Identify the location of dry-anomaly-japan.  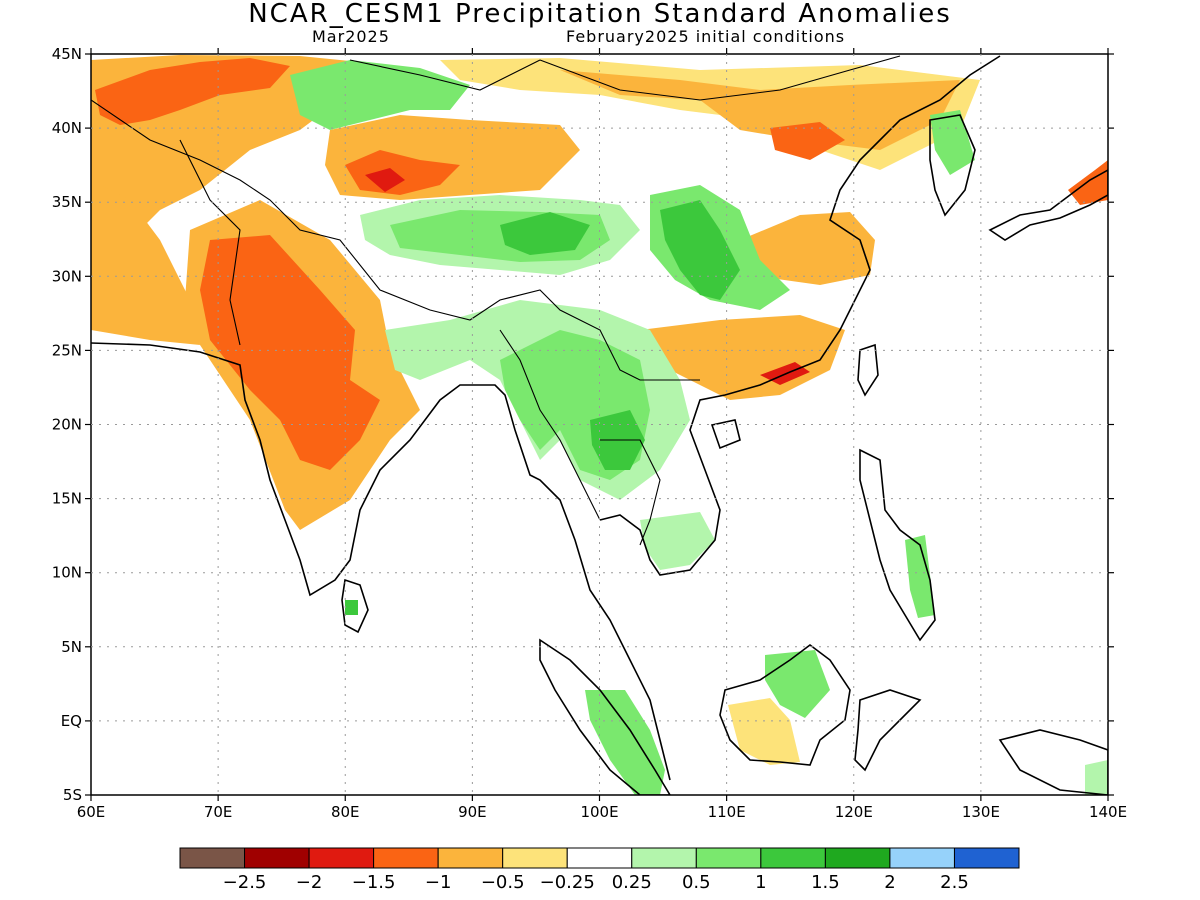
(1088, 182).